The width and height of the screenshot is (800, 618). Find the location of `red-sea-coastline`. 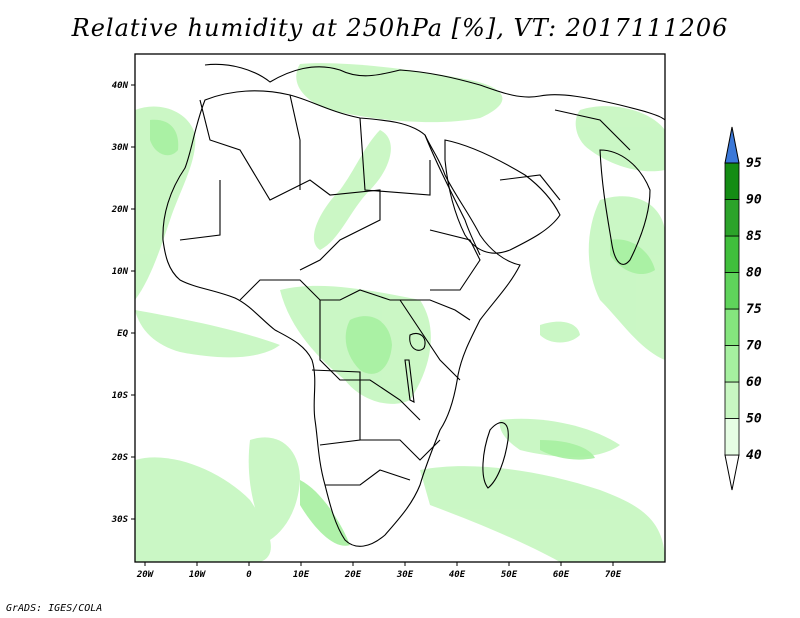

red-sea-coastline is located at coordinates (452, 195).